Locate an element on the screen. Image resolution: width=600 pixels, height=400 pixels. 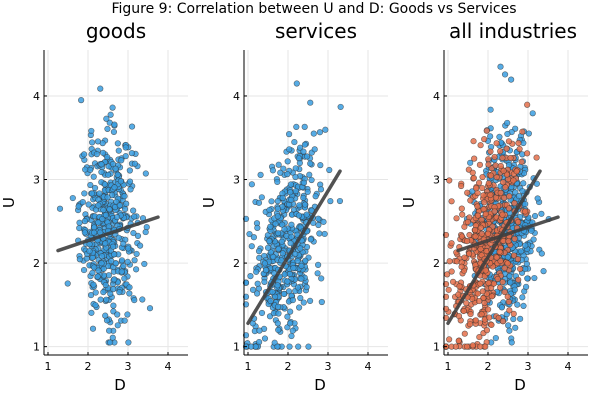
x-axis-label: D is located at coordinates (320, 385).